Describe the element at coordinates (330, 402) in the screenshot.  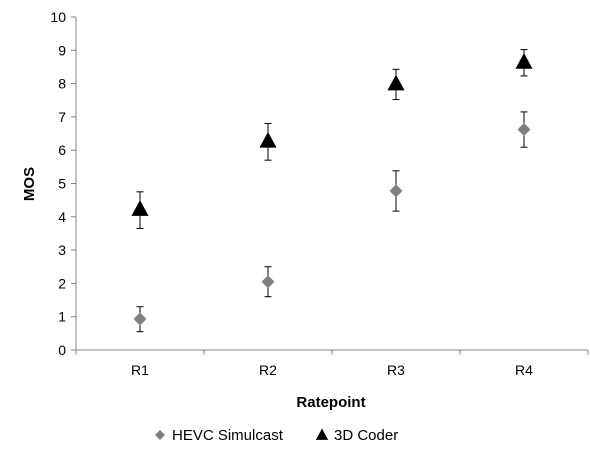
I see `x-axis-title: Ratepoint` at that location.